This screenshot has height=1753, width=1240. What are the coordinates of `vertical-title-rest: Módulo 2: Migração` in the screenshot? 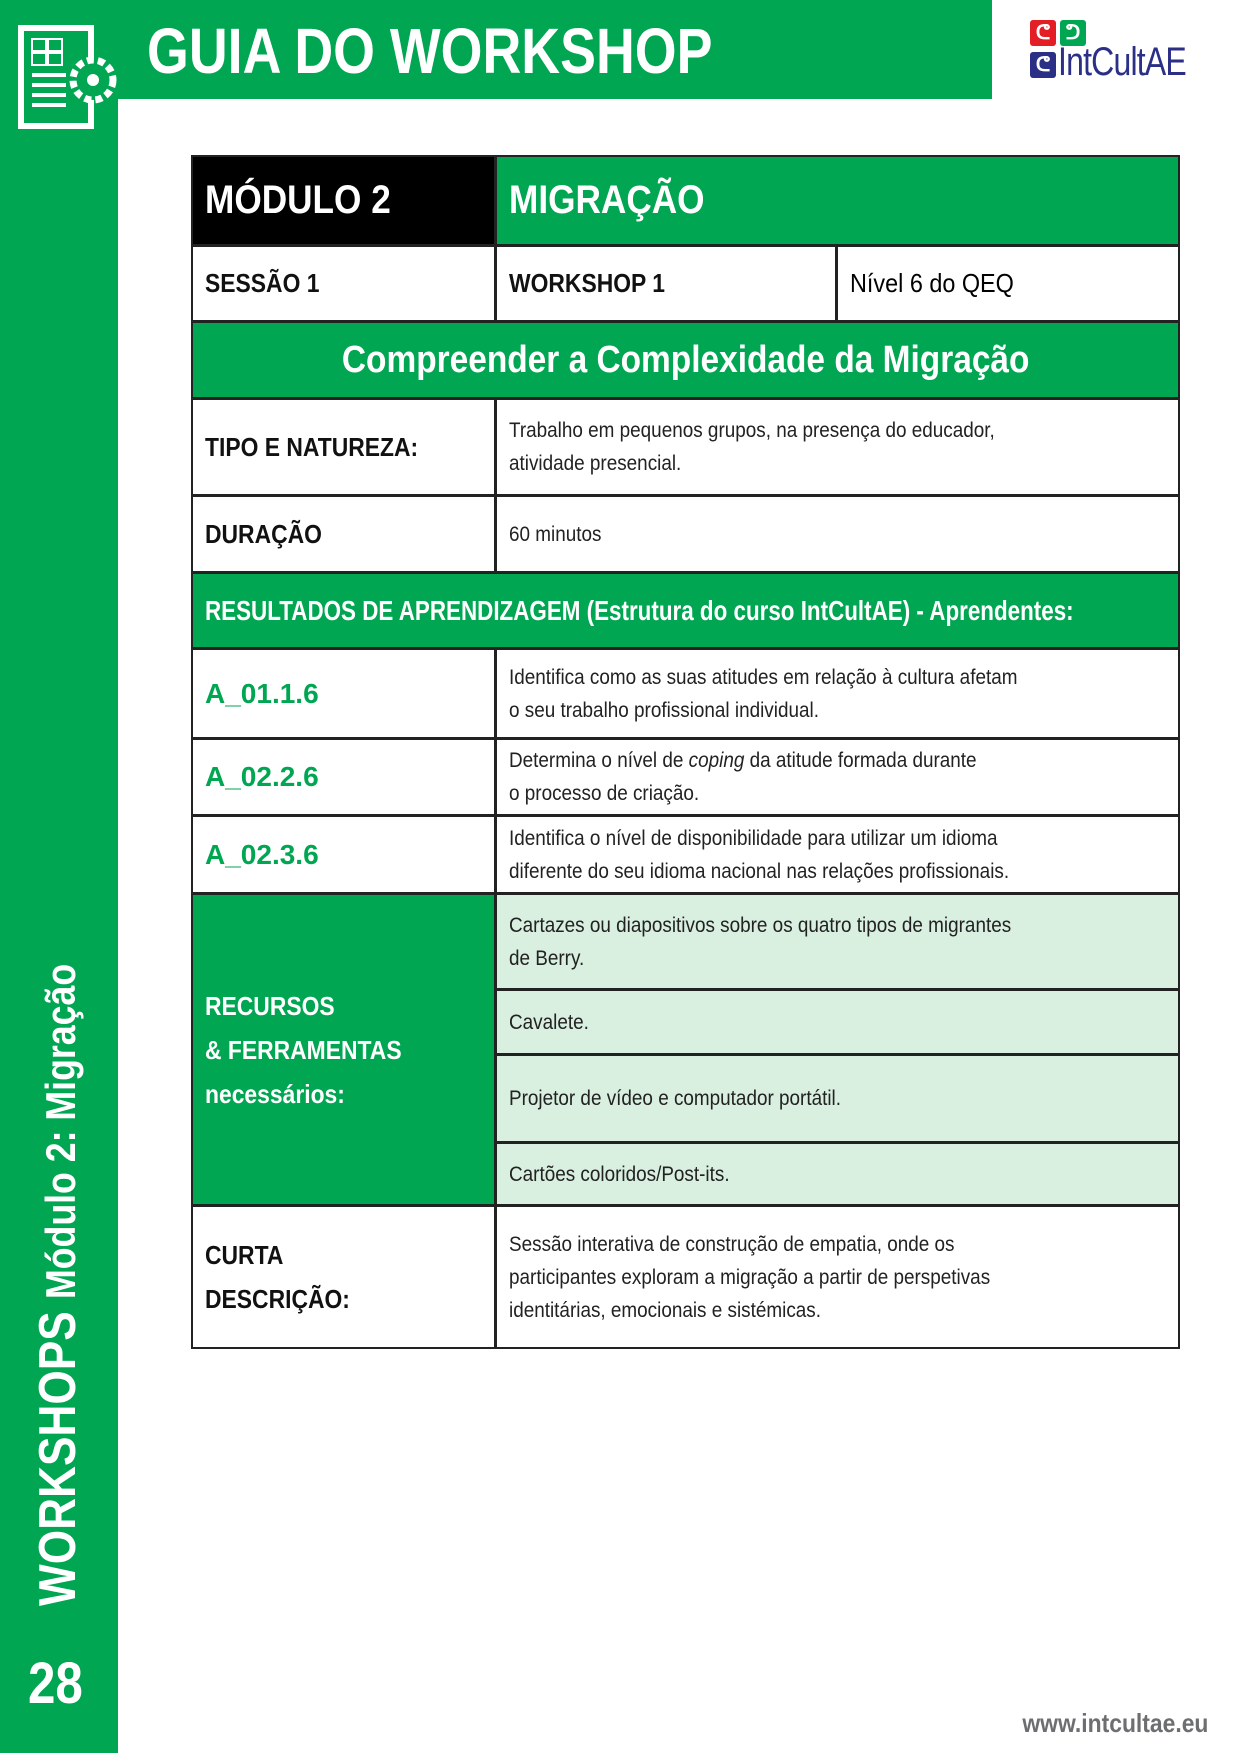 It's located at (60, 1131).